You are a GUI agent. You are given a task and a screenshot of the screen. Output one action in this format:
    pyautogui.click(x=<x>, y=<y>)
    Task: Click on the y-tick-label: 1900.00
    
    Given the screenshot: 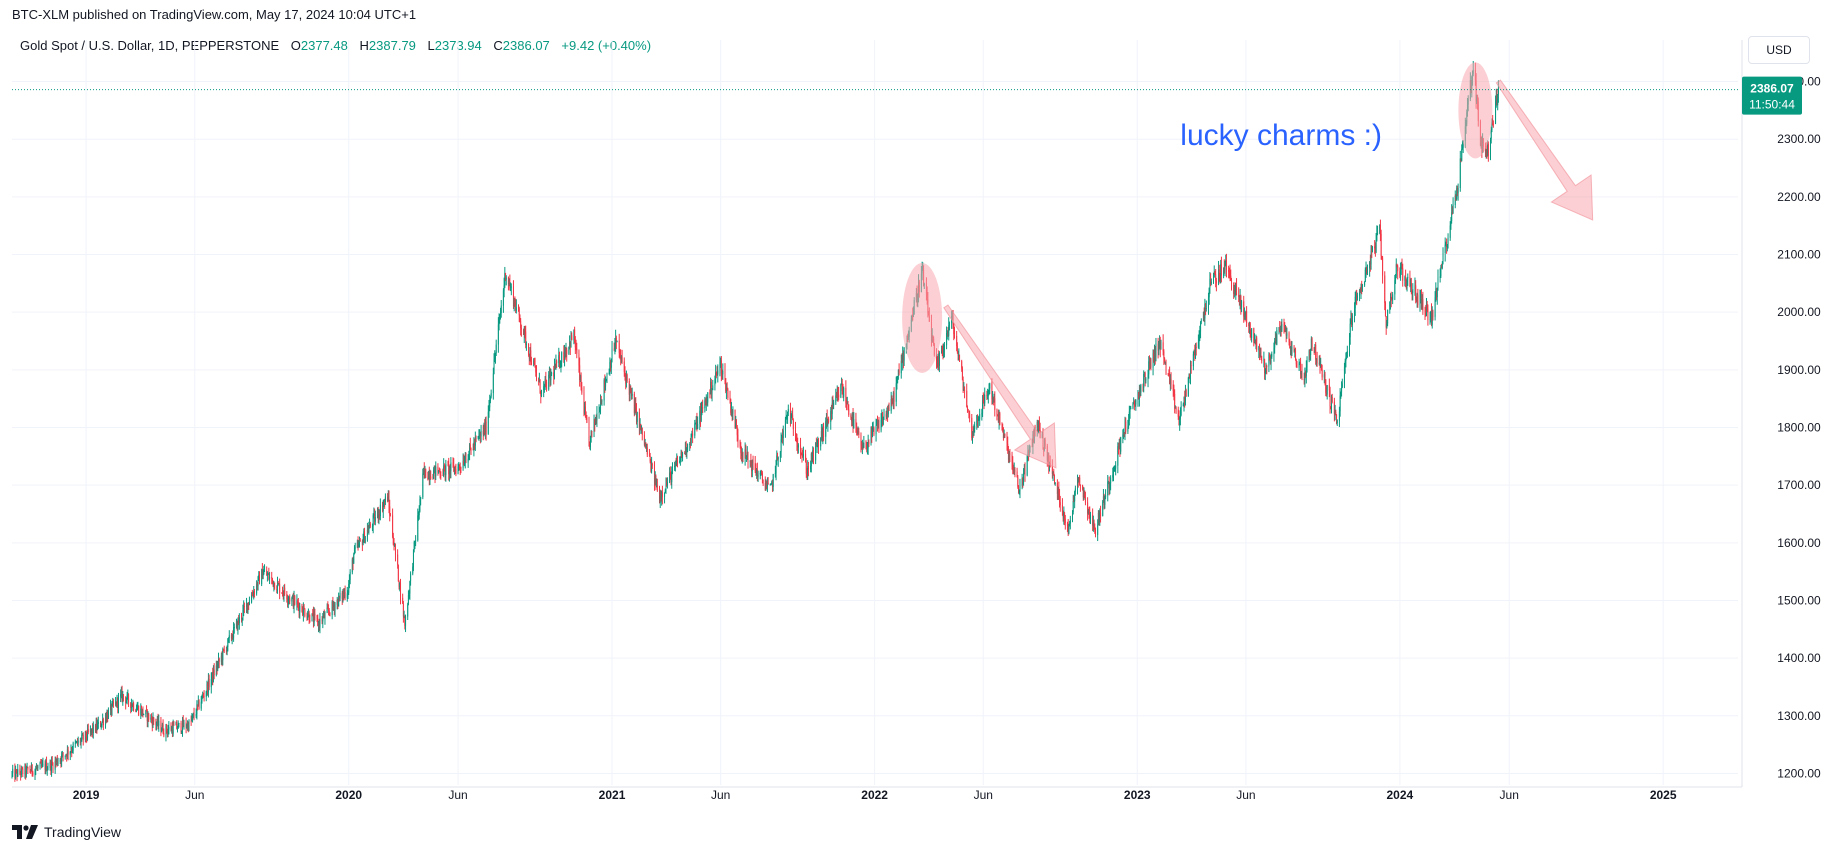 What is the action you would take?
    pyautogui.click(x=1799, y=370)
    